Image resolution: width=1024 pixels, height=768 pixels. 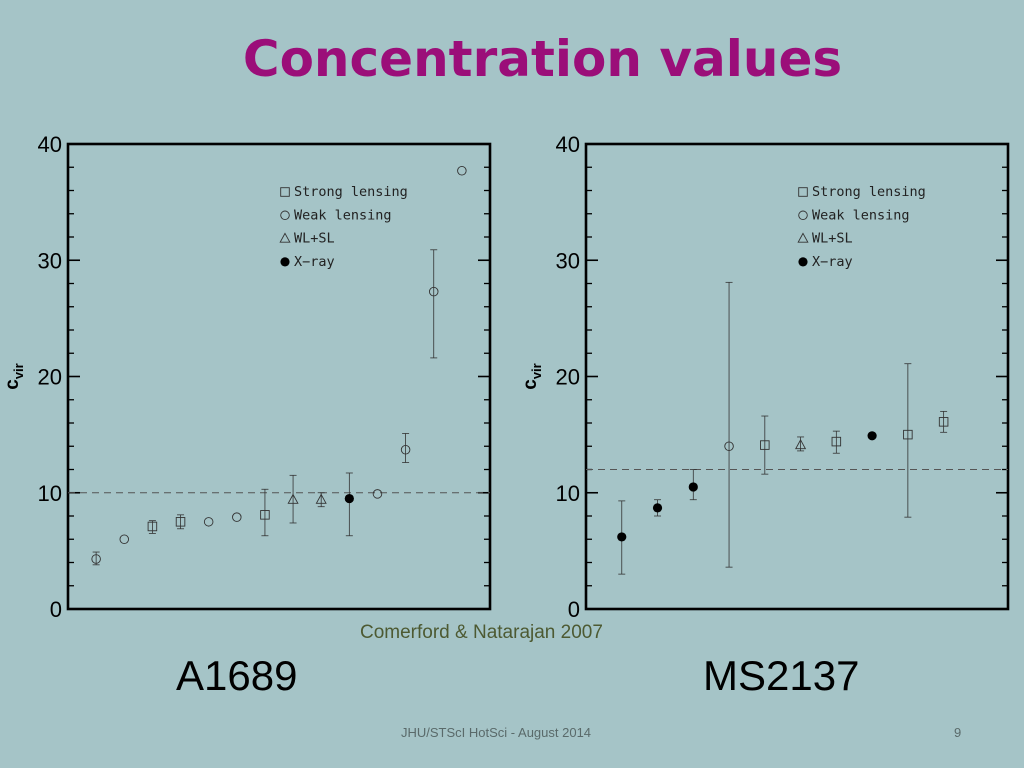 What do you see at coordinates (496, 732) in the screenshot?
I see `footer-text: JHU/STScI HotSci - August 2014` at bounding box center [496, 732].